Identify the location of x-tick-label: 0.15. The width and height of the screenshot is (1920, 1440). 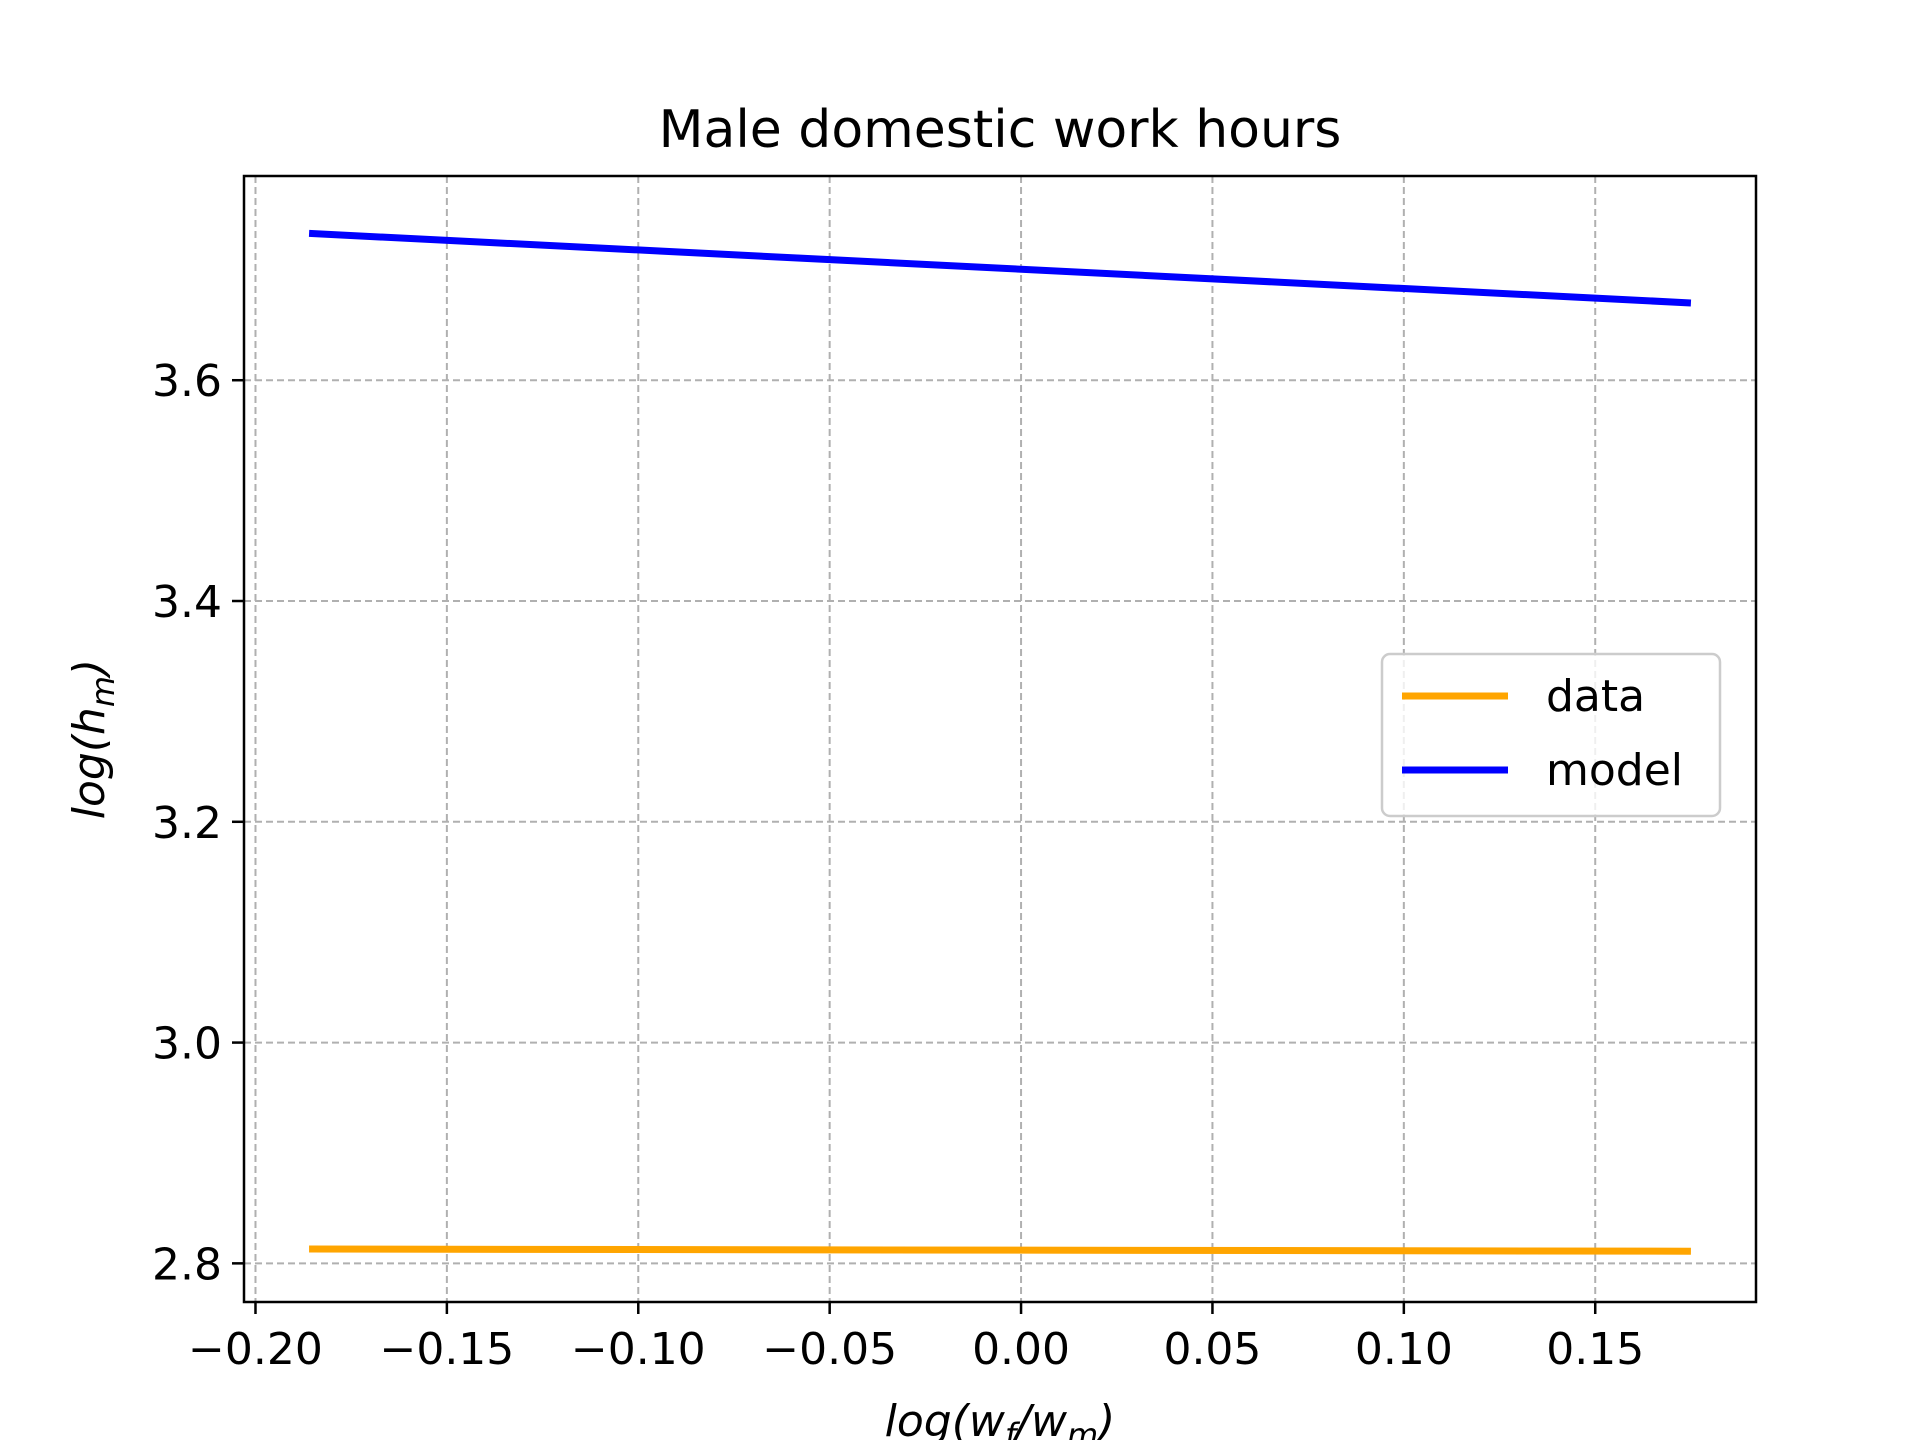
(1595, 1349).